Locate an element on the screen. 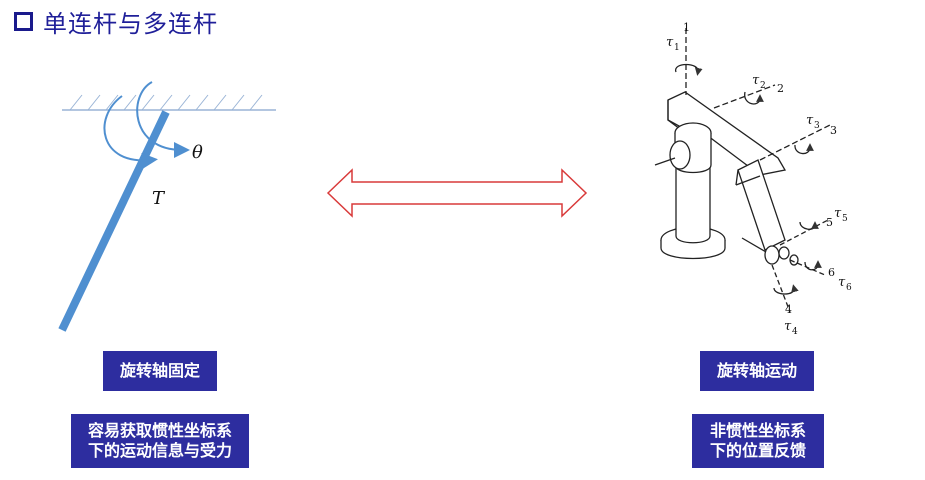 Image resolution: width=925 pixels, height=480 pixels. pendulum-link is located at coordinates (114, 221).